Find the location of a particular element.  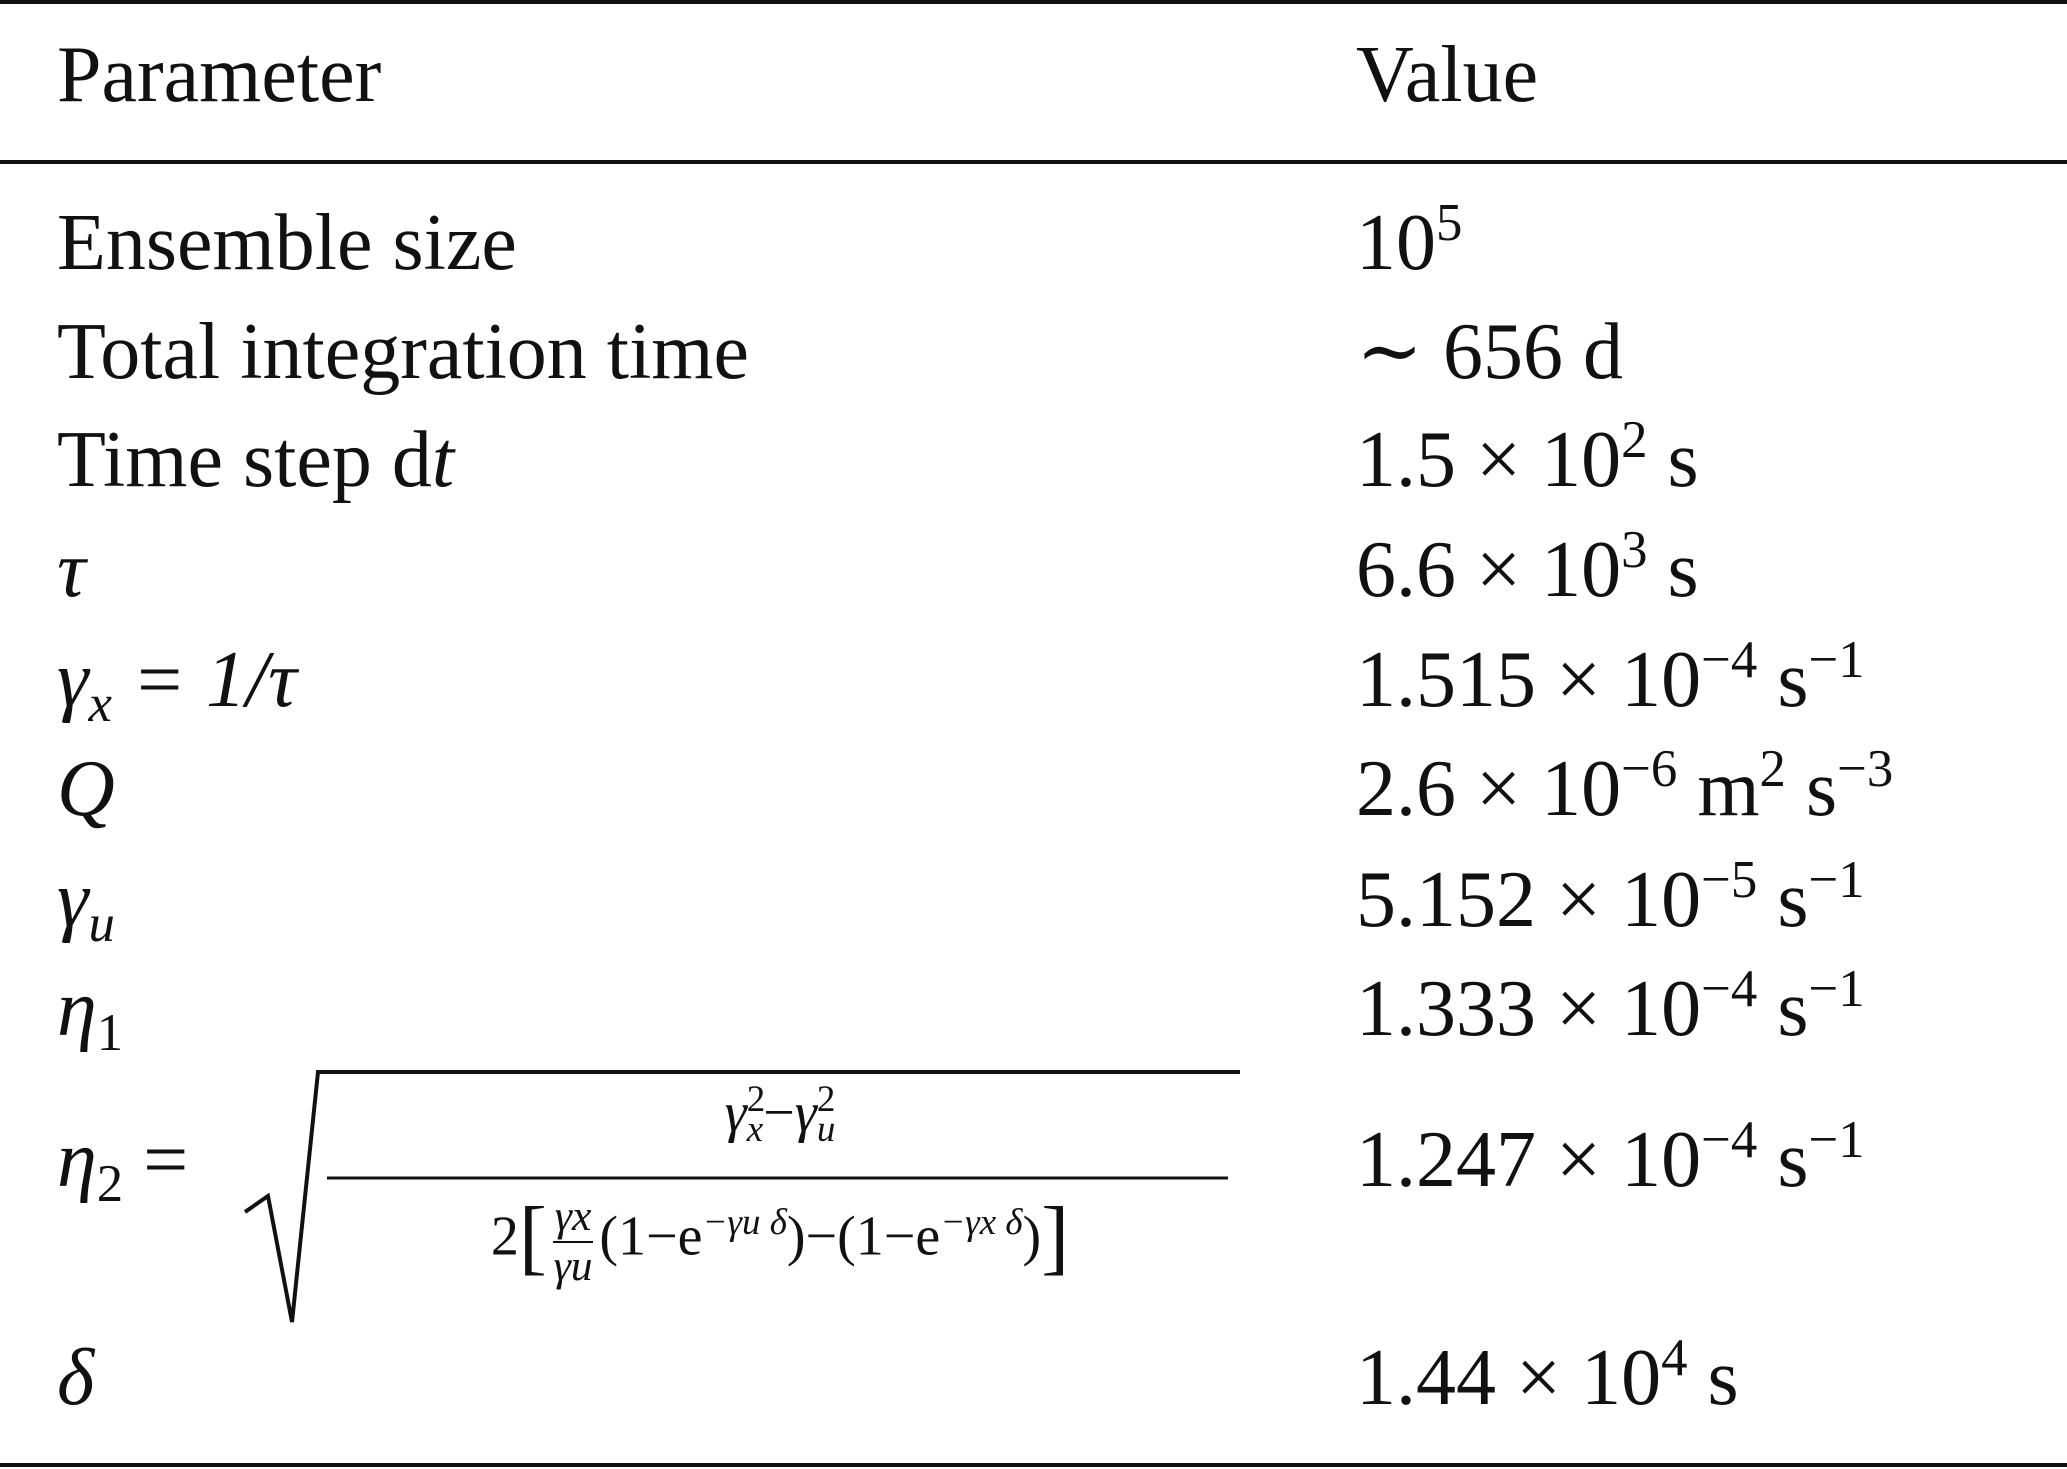

table-top-rule is located at coordinates (1033, 2).